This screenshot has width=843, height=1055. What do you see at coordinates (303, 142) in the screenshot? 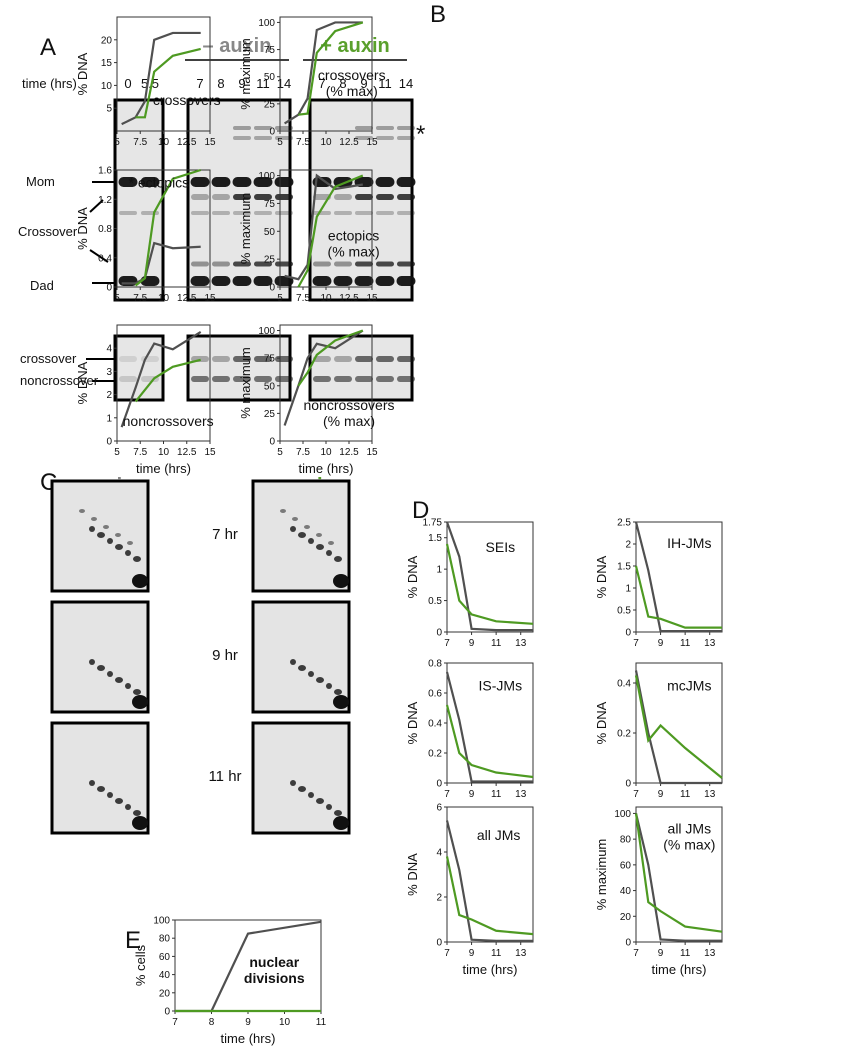
I see `x-tick-label: 7.5` at bounding box center [303, 142].